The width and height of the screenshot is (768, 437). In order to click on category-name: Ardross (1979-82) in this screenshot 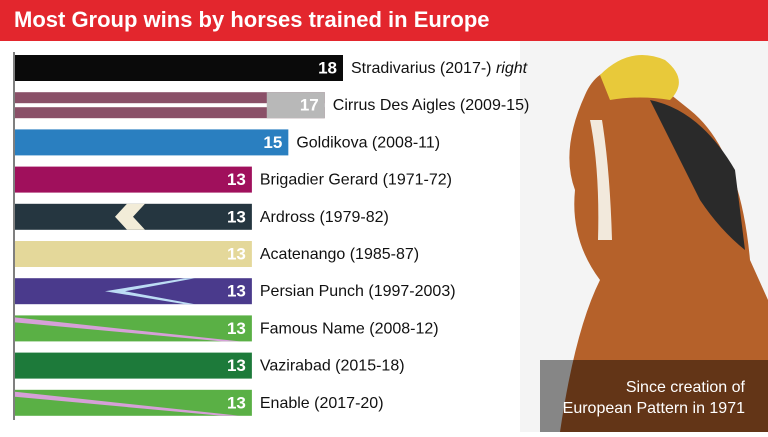, I will do `click(324, 217)`.